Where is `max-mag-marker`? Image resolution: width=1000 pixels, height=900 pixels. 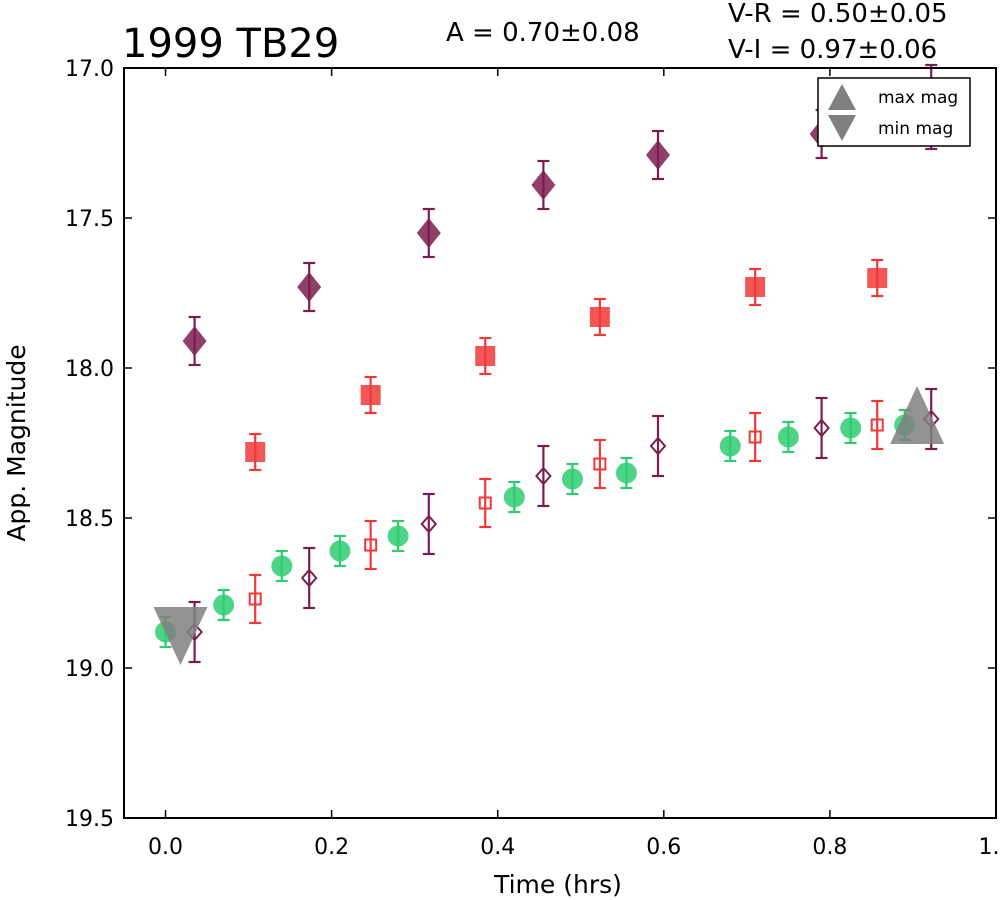 max-mag-marker is located at coordinates (917, 415).